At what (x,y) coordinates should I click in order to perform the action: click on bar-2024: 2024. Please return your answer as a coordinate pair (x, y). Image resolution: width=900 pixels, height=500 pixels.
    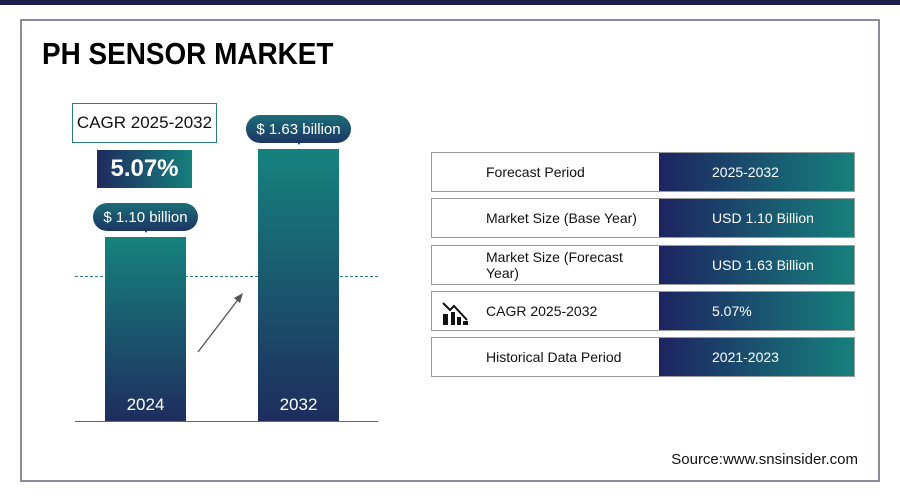
    Looking at the image, I should click on (145, 329).